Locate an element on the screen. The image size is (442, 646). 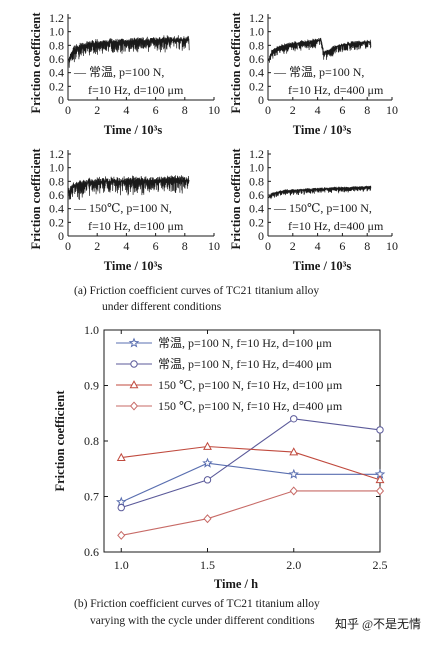
y-tick-label: 0.7 is located at coordinates (91, 497).